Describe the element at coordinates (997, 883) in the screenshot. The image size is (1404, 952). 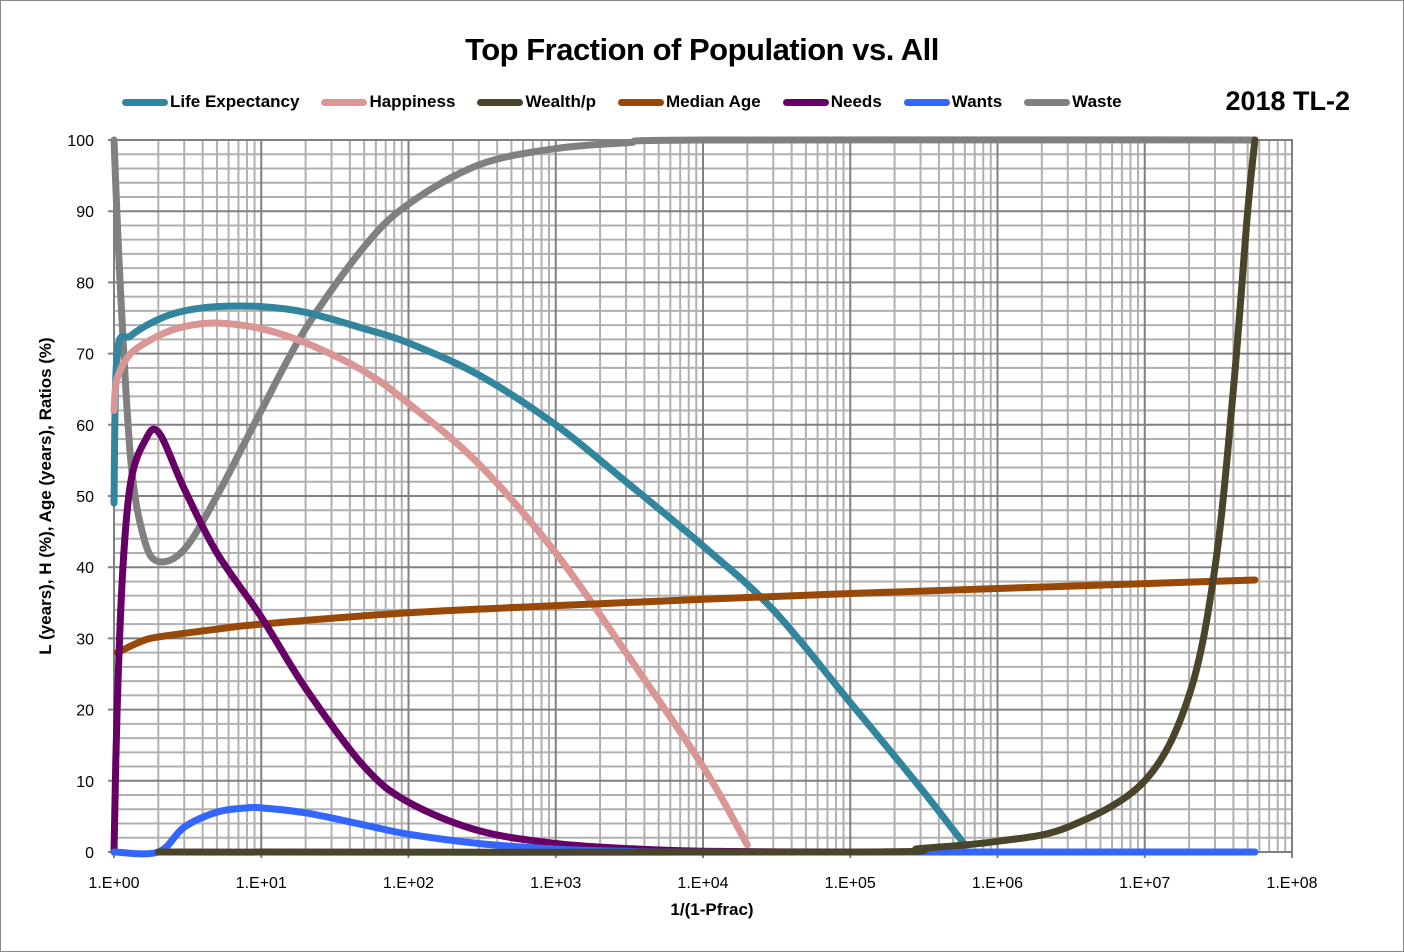
I see `svg-text: 1.E+06` at that location.